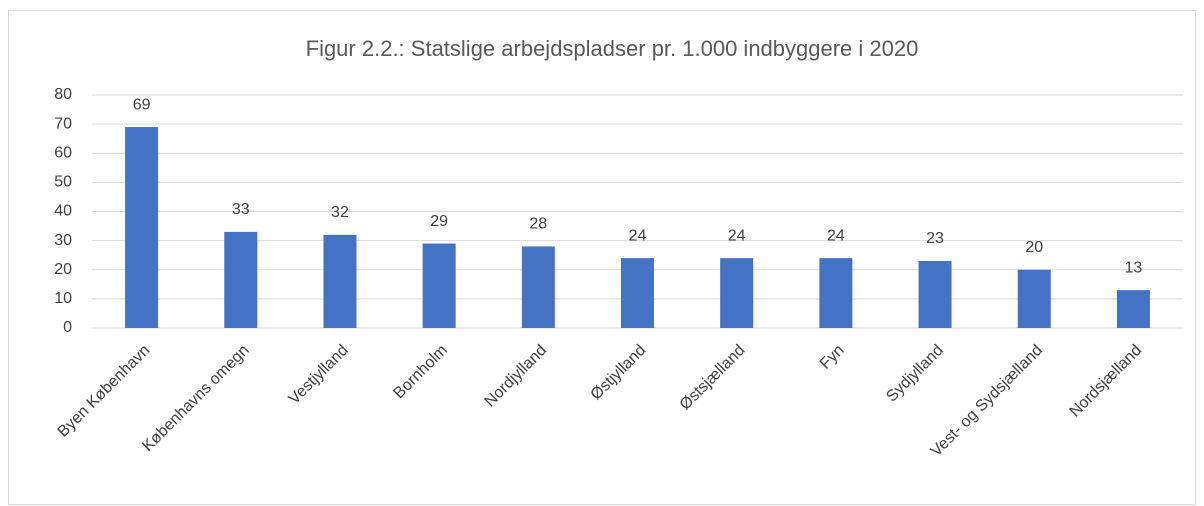  I want to click on data-label: 33, so click(241, 209).